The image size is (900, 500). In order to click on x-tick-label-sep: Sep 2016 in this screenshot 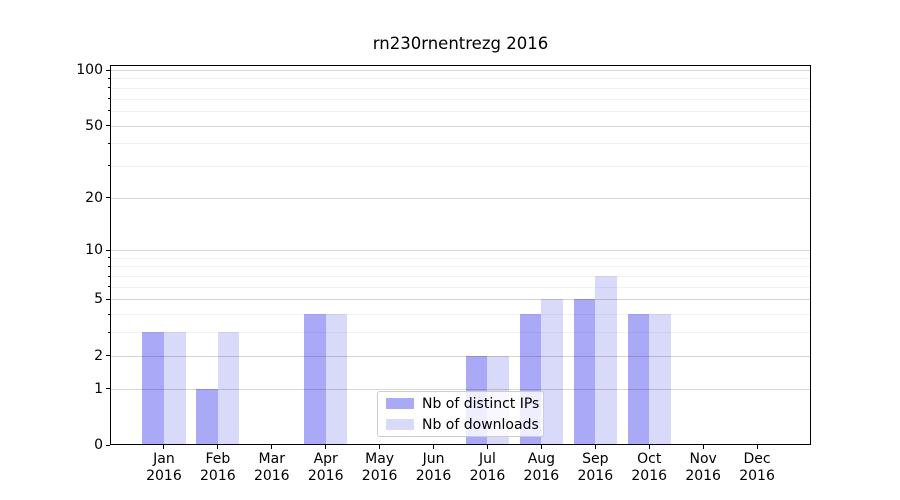, I will do `click(595, 467)`.